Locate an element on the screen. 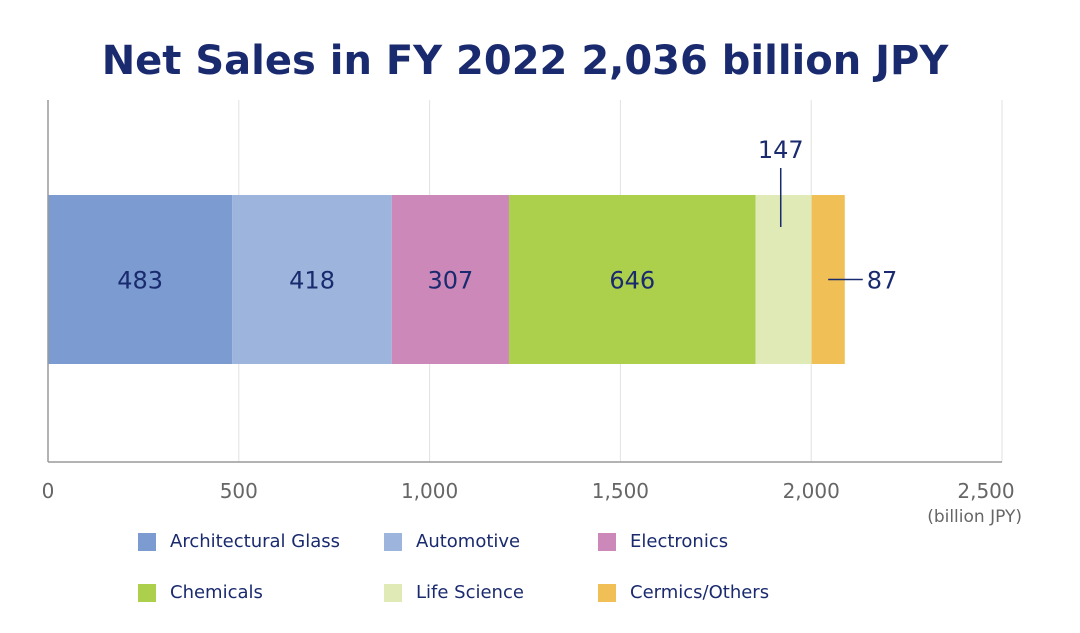 This screenshot has width=1080, height=633. data-label: 147 is located at coordinates (781, 150).